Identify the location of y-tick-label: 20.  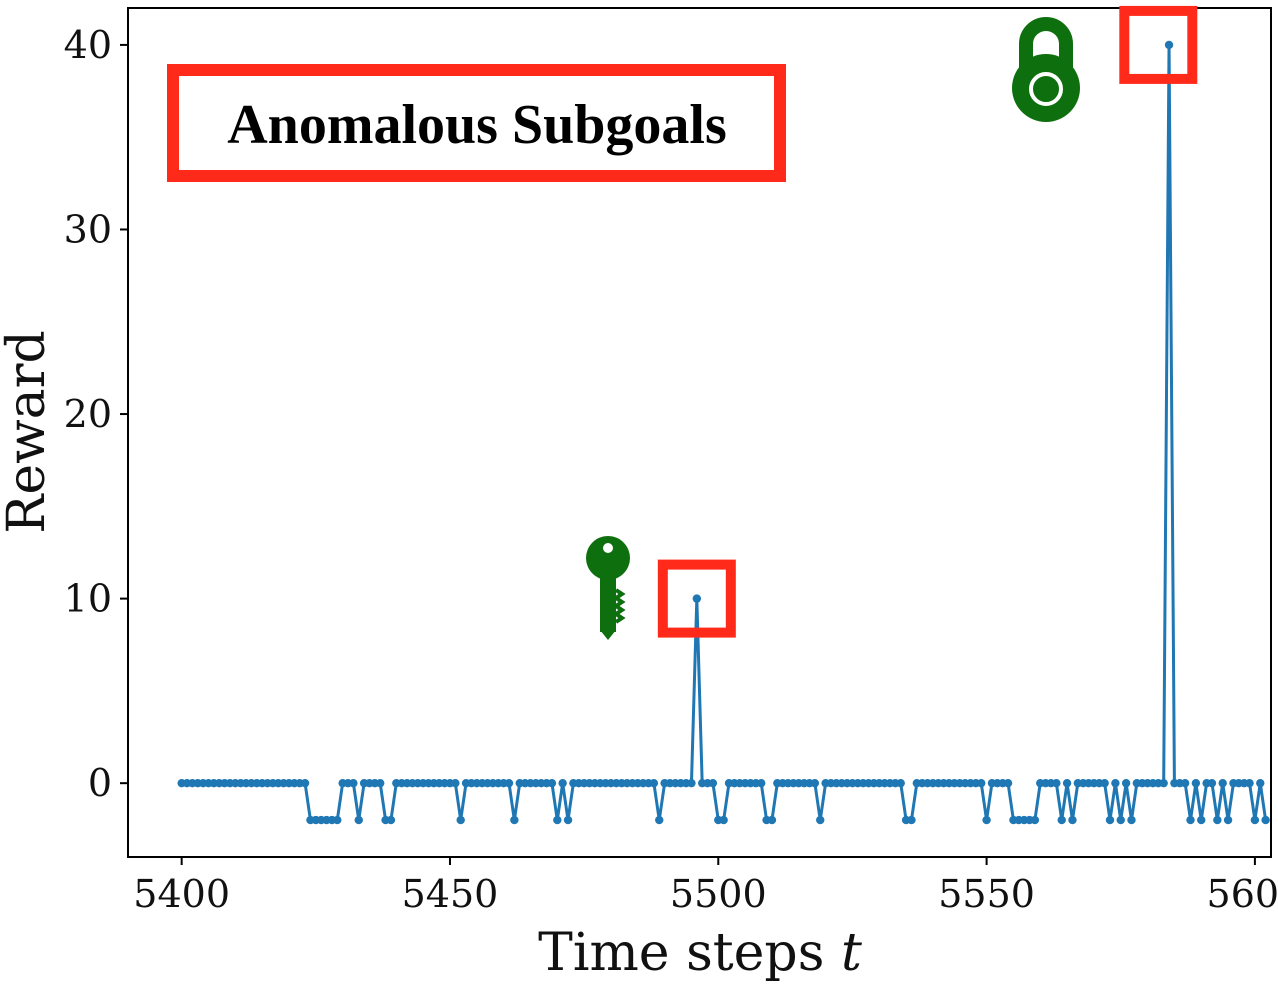
(88, 414).